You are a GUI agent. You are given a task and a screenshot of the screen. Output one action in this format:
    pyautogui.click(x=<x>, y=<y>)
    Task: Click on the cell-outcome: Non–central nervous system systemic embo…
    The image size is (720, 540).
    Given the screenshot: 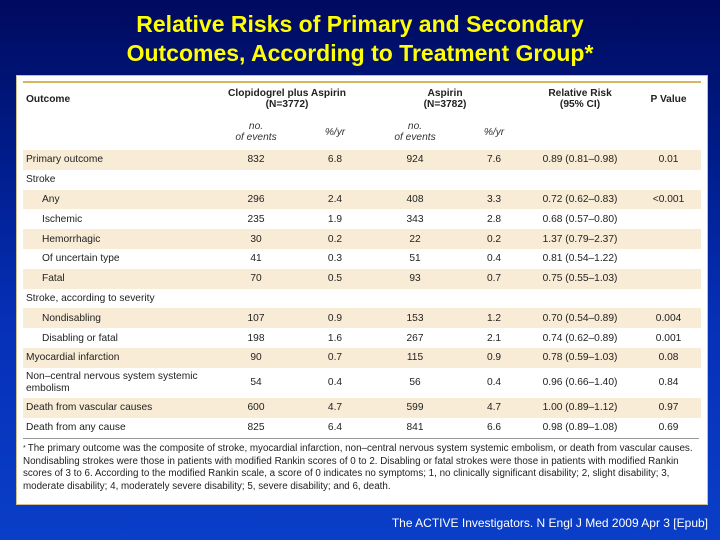 What is the action you would take?
    pyautogui.click(x=112, y=382)
    